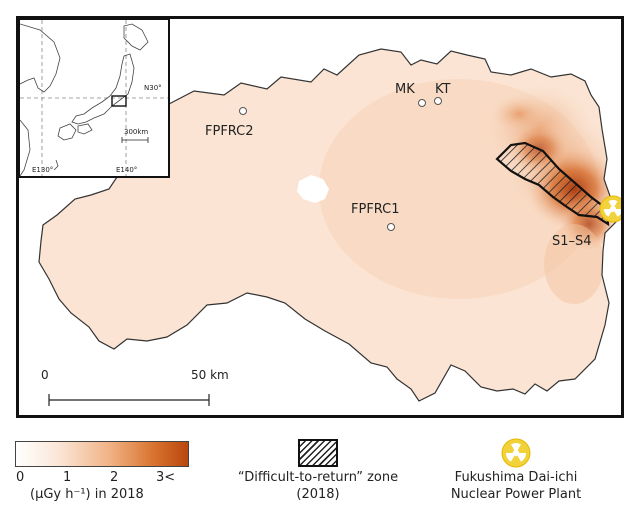 This screenshot has width=640, height=512. What do you see at coordinates (127, 170) in the screenshot?
I see `inset-lon-right-label: E140°` at bounding box center [127, 170].